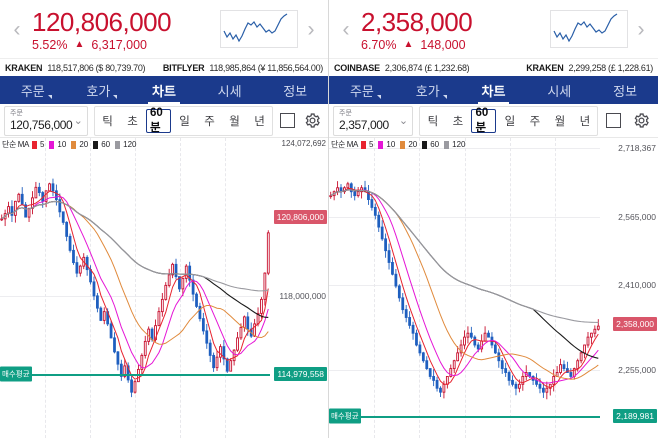 This screenshot has height=438, width=658. I want to click on tab-label: 호가, so click(427, 91).